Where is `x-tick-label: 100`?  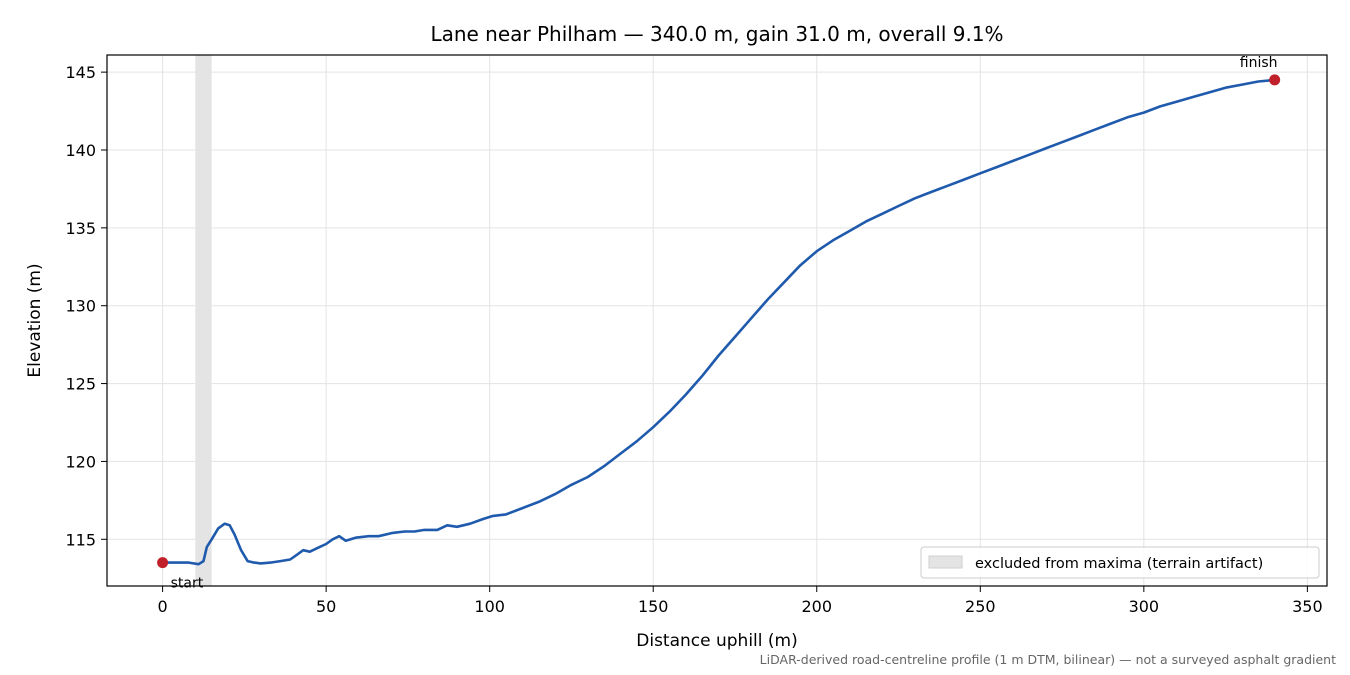 x-tick-label: 100 is located at coordinates (489, 606).